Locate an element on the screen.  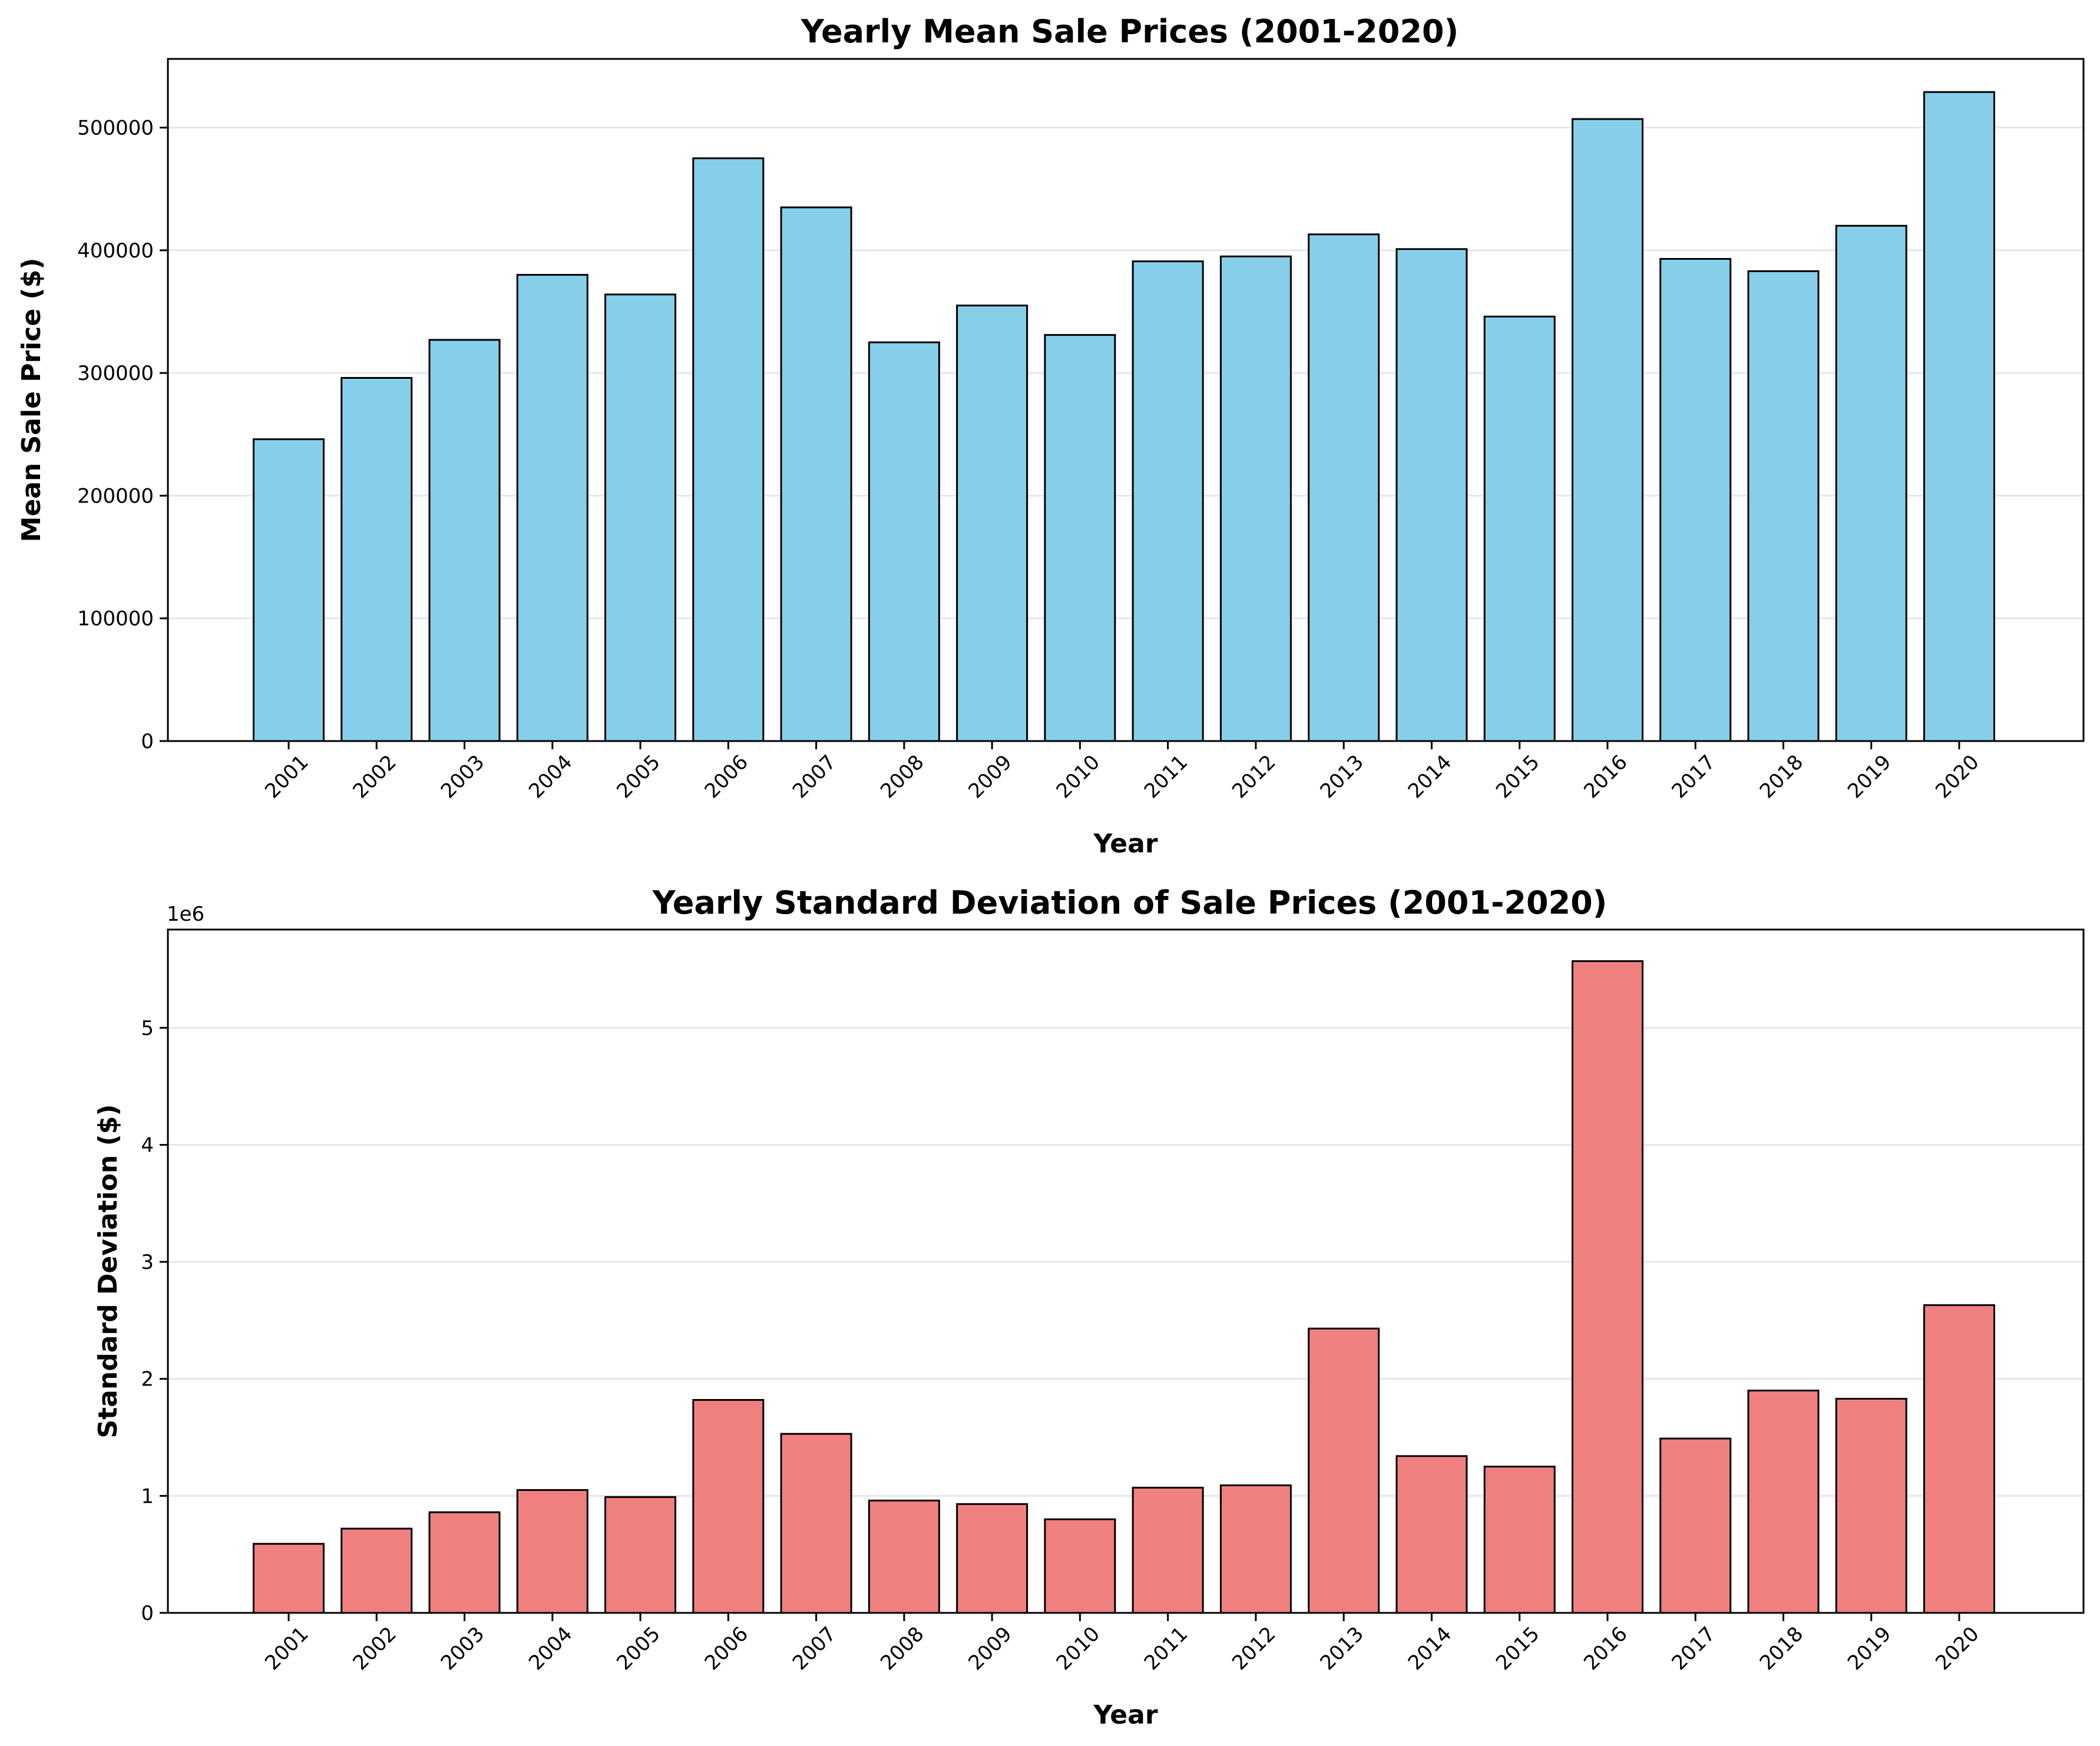
x-tick-label: 2006 is located at coordinates (726, 1648).